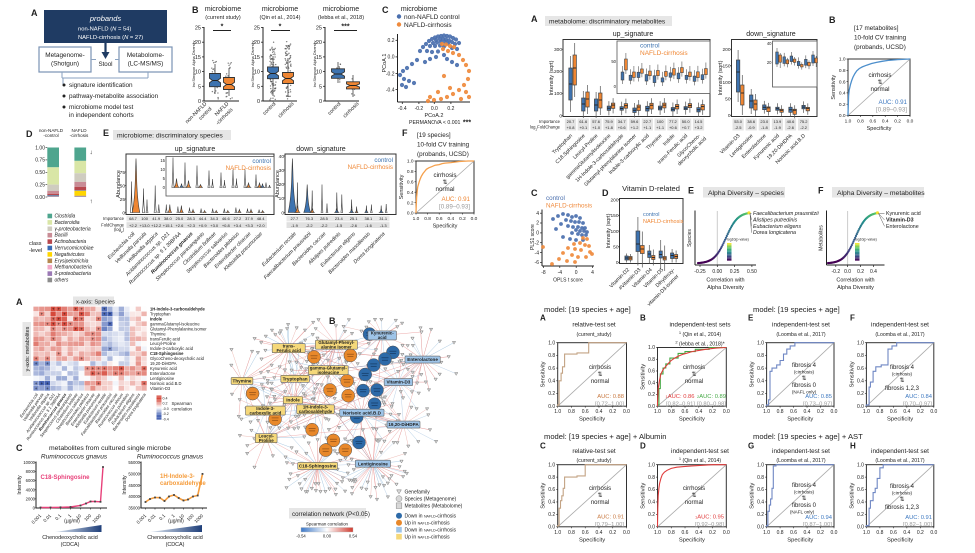  What do you see at coordinates (266, 412) in the screenshot?
I see `svg-text: carboxylic acid` at bounding box center [266, 412].